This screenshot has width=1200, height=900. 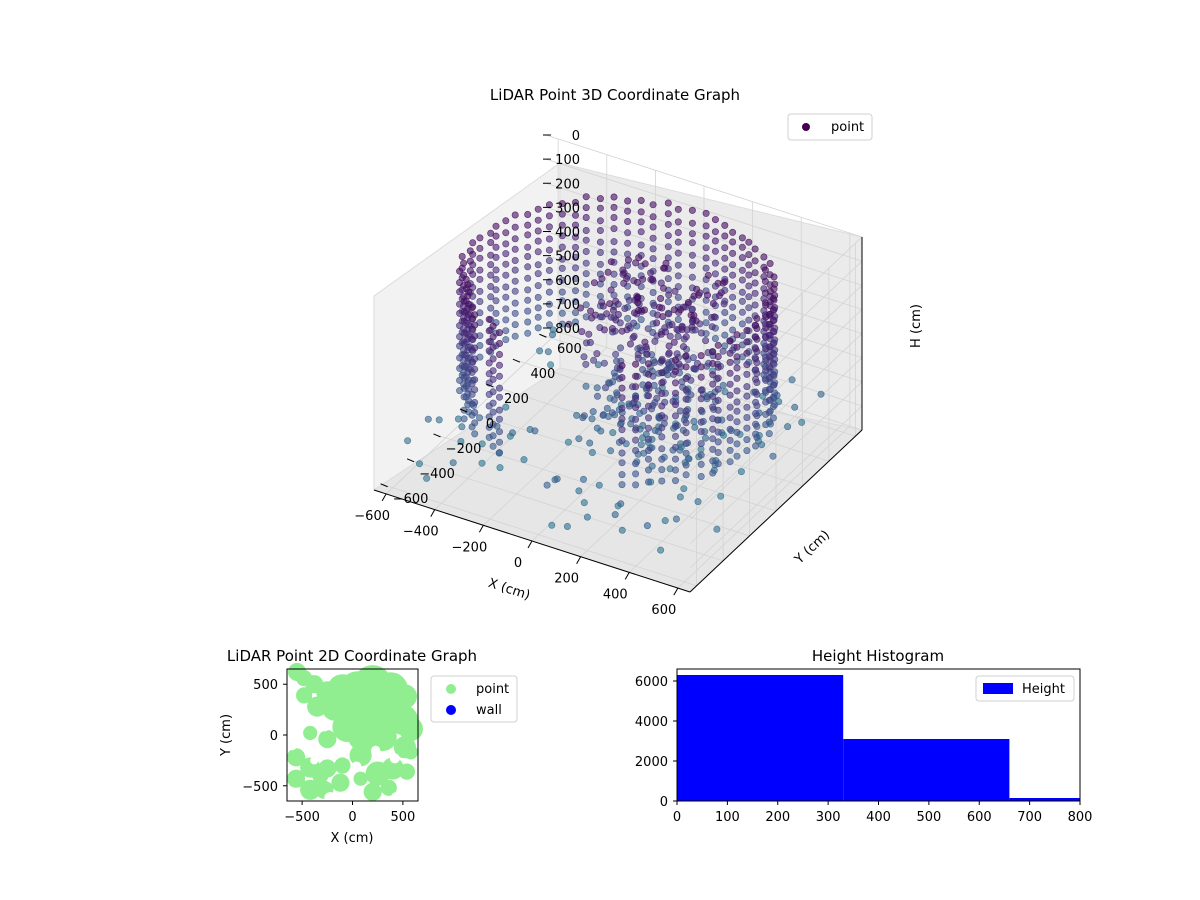 What do you see at coordinates (324, 726) in the screenshot?
I see `gap-2d` at bounding box center [324, 726].